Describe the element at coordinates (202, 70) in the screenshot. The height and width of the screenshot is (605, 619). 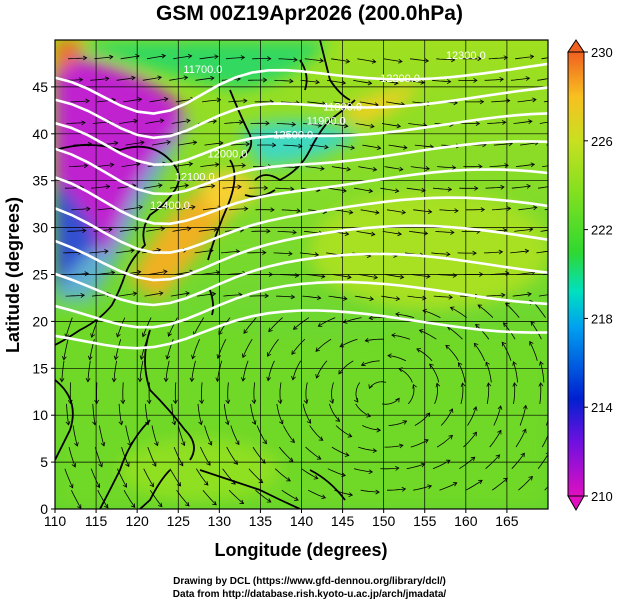
I see `contour-label: 11700.0` at that location.